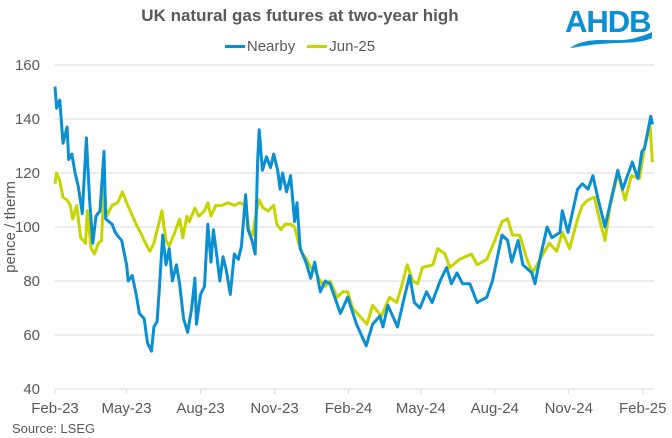 The width and height of the screenshot is (672, 438). Describe the element at coordinates (300, 46) in the screenshot. I see `legend: Nearby Jun-25` at that location.